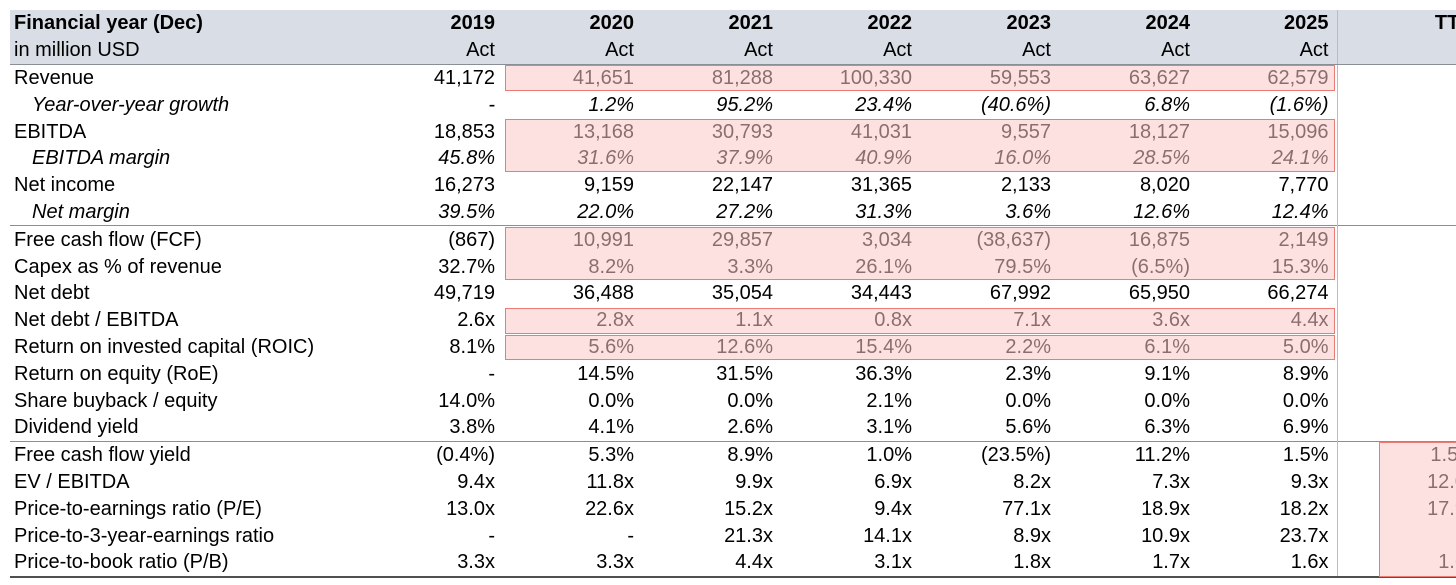 The height and width of the screenshot is (585, 1456). Describe the element at coordinates (850, 23) in the screenshot. I see `year-header: 2022` at that location.